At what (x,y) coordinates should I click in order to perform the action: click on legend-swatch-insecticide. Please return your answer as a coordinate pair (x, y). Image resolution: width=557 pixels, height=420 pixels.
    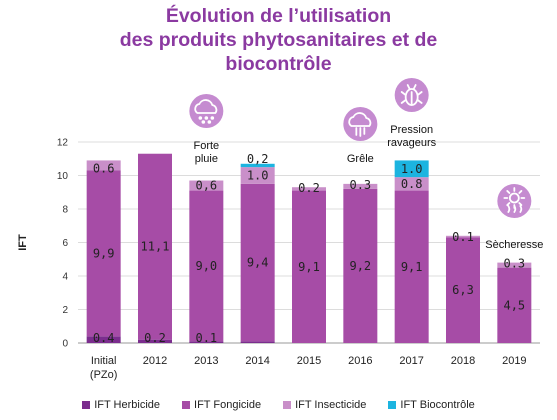
    Looking at the image, I should click on (287, 405).